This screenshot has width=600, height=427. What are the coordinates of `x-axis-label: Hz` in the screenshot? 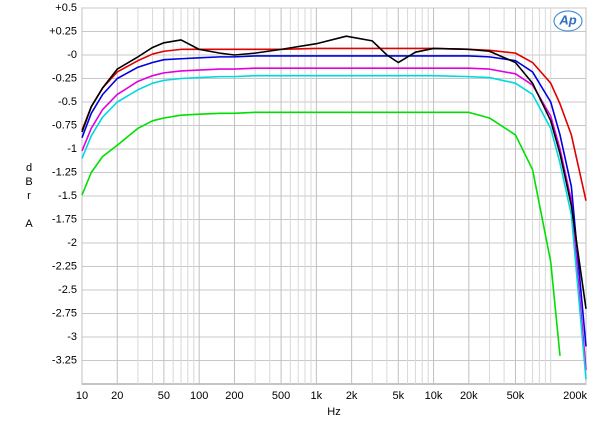 It's located at (333, 412).